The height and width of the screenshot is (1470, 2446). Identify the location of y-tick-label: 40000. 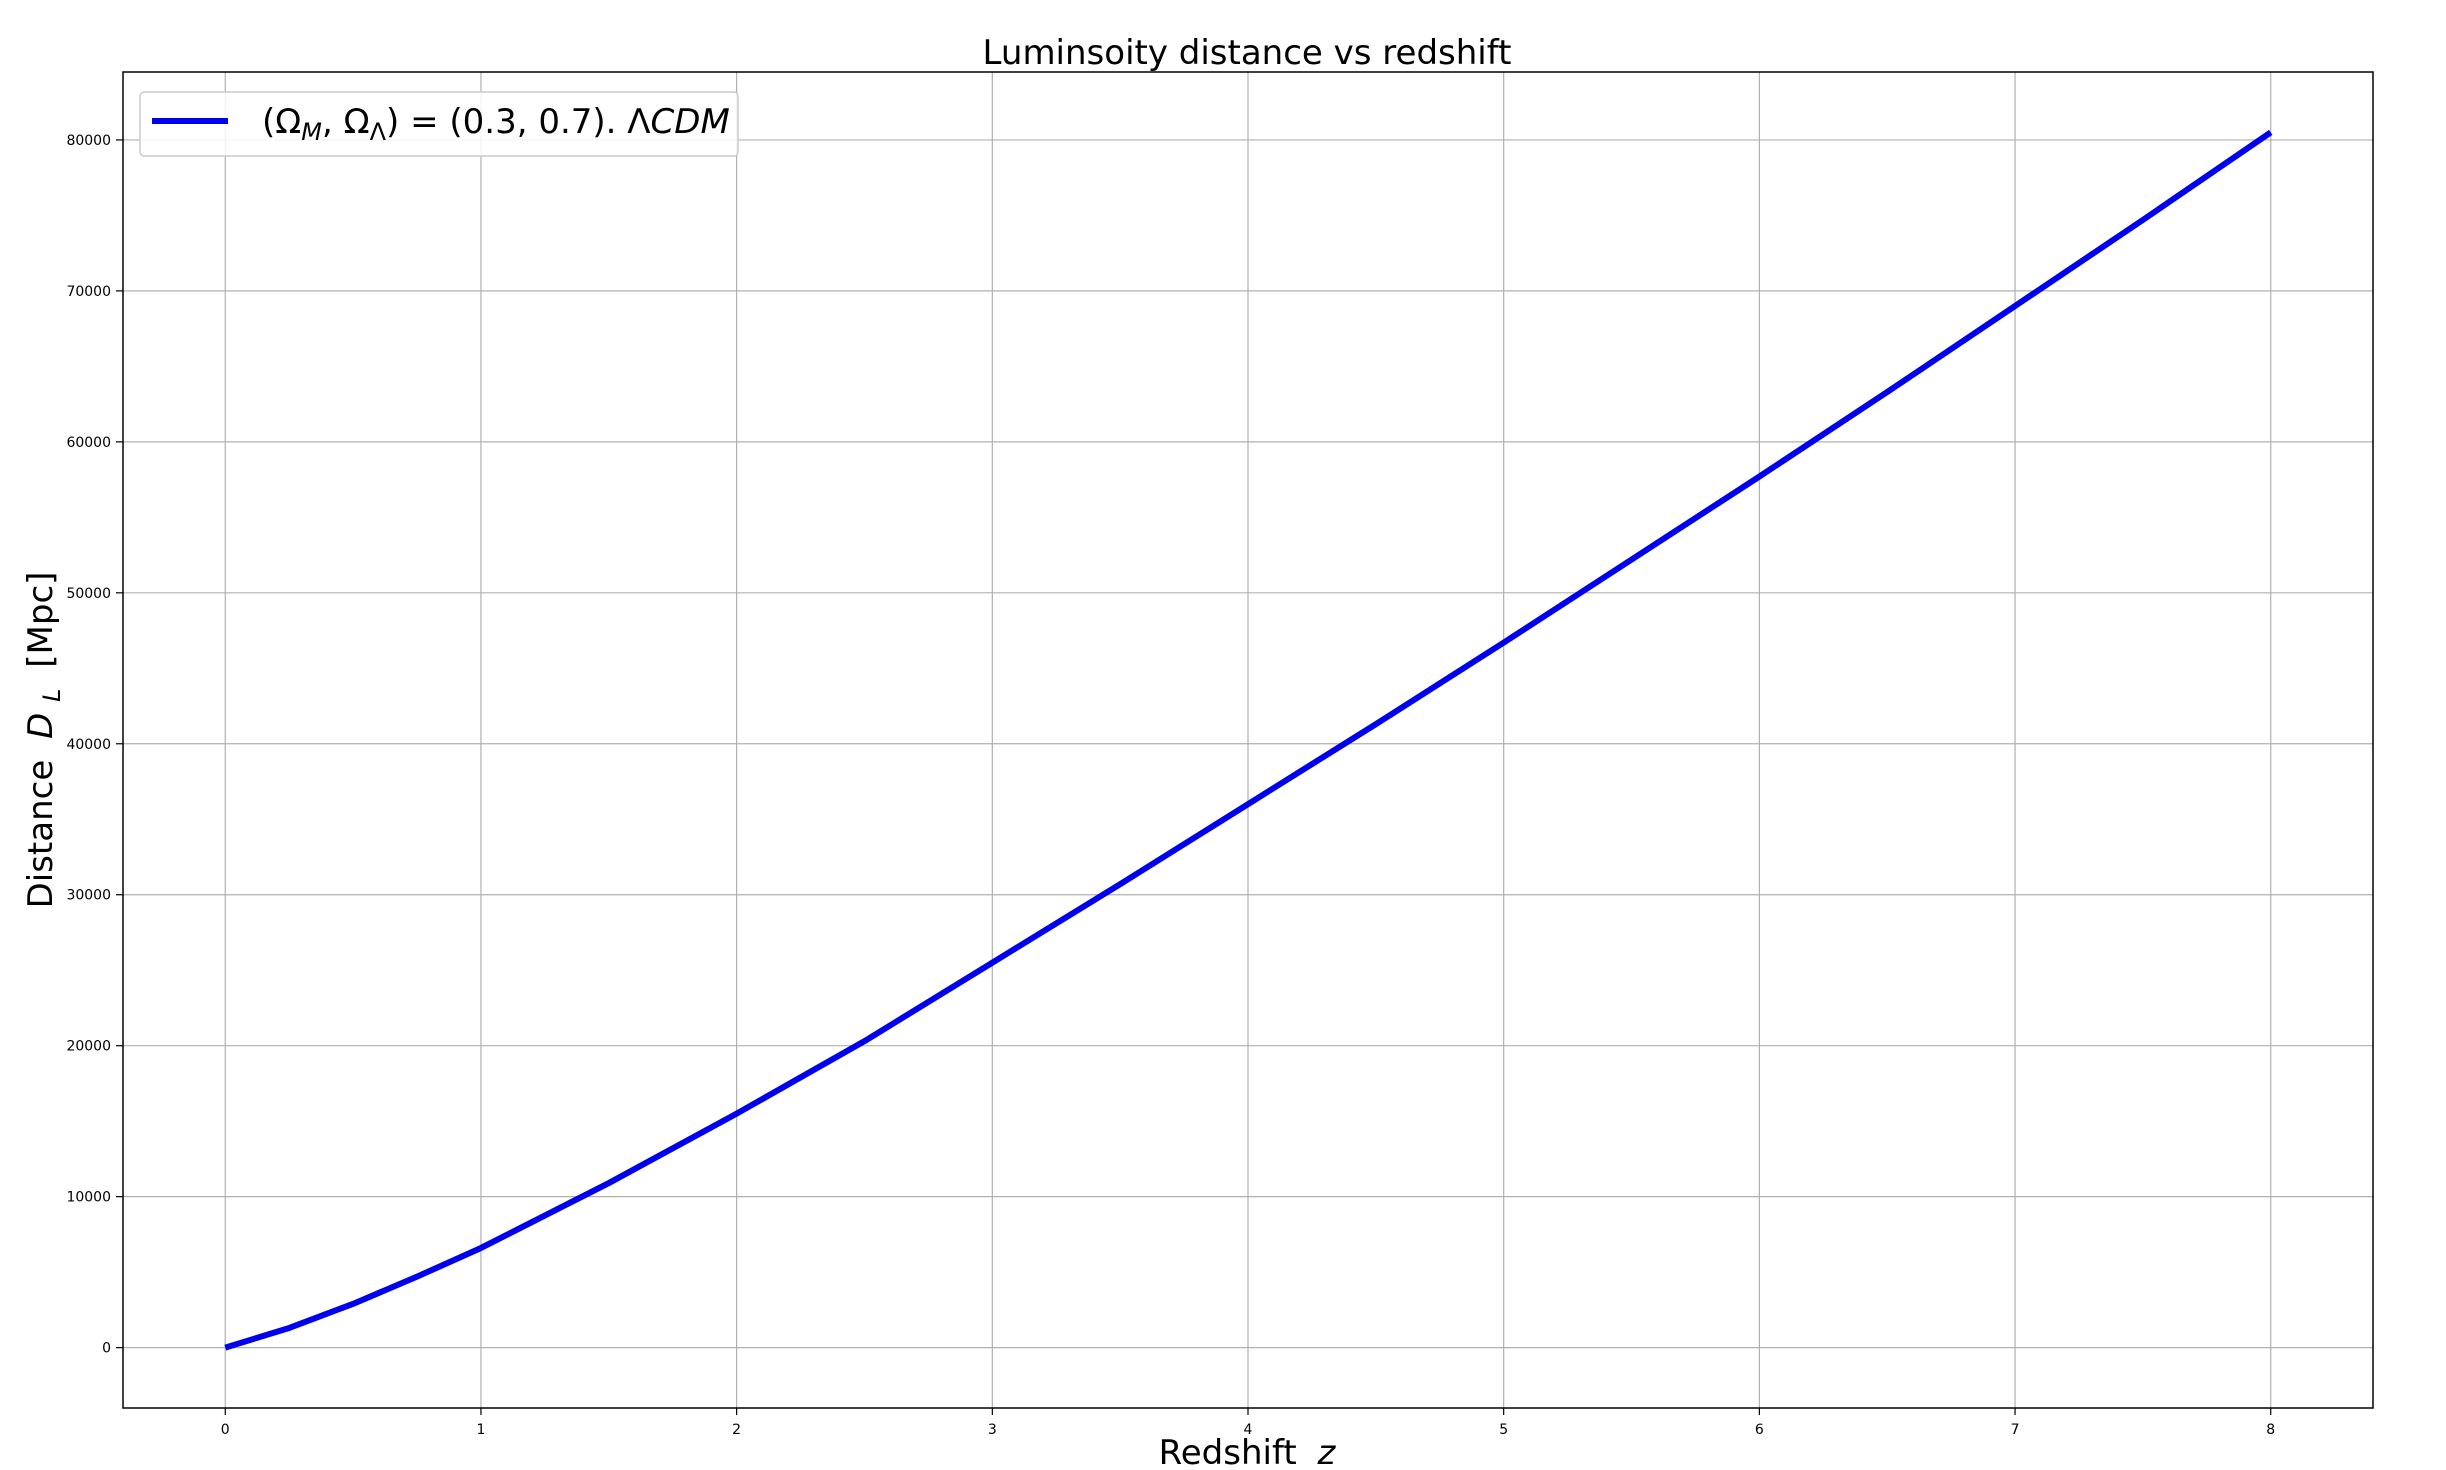
(88, 745).